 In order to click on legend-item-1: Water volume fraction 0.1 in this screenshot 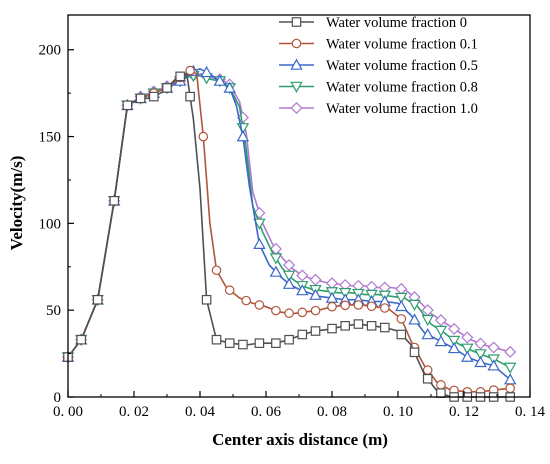, I will do `click(378, 45)`.